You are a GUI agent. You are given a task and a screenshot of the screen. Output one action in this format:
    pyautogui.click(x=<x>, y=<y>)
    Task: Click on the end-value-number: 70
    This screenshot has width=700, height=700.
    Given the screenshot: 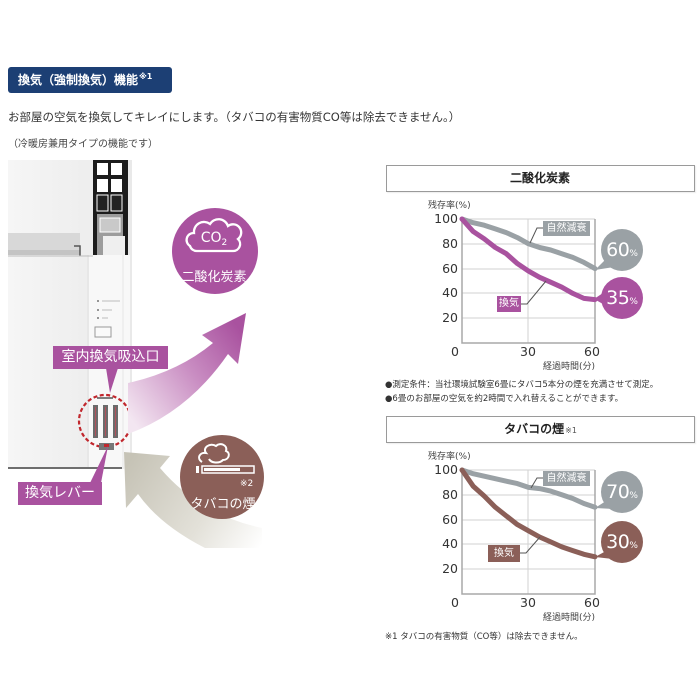 What is the action you would take?
    pyautogui.click(x=618, y=492)
    